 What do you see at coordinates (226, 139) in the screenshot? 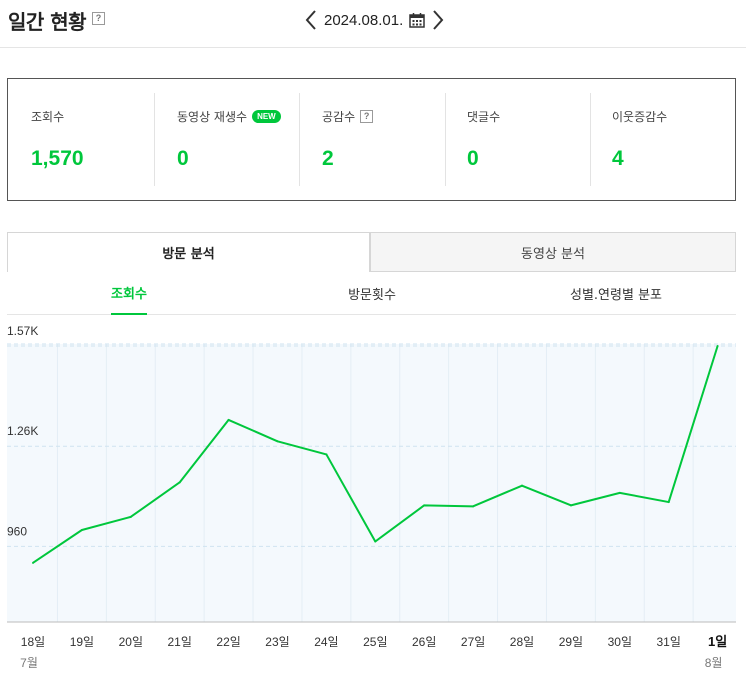
I see `stat-video-plays: 동영상 재생수 NEW 0` at bounding box center [226, 139].